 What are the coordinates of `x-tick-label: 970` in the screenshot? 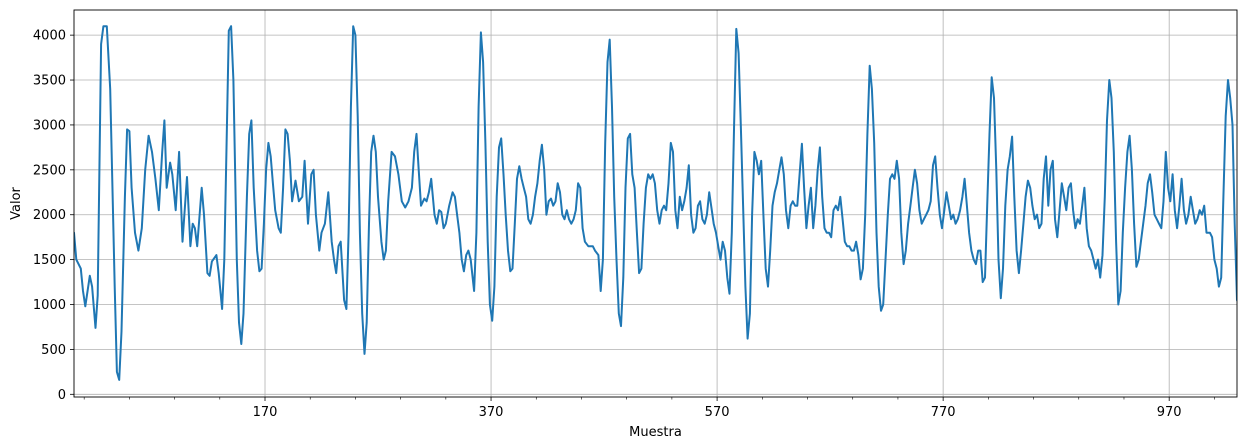 It's located at (1169, 412).